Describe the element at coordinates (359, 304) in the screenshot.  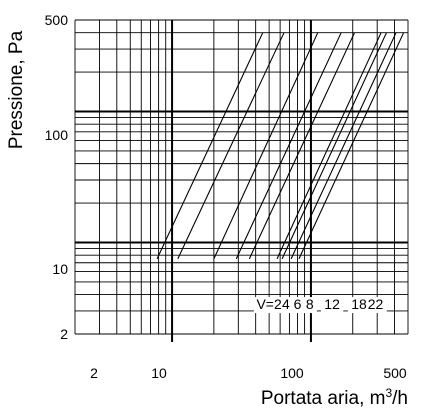
I see `speed-label: 18` at that location.